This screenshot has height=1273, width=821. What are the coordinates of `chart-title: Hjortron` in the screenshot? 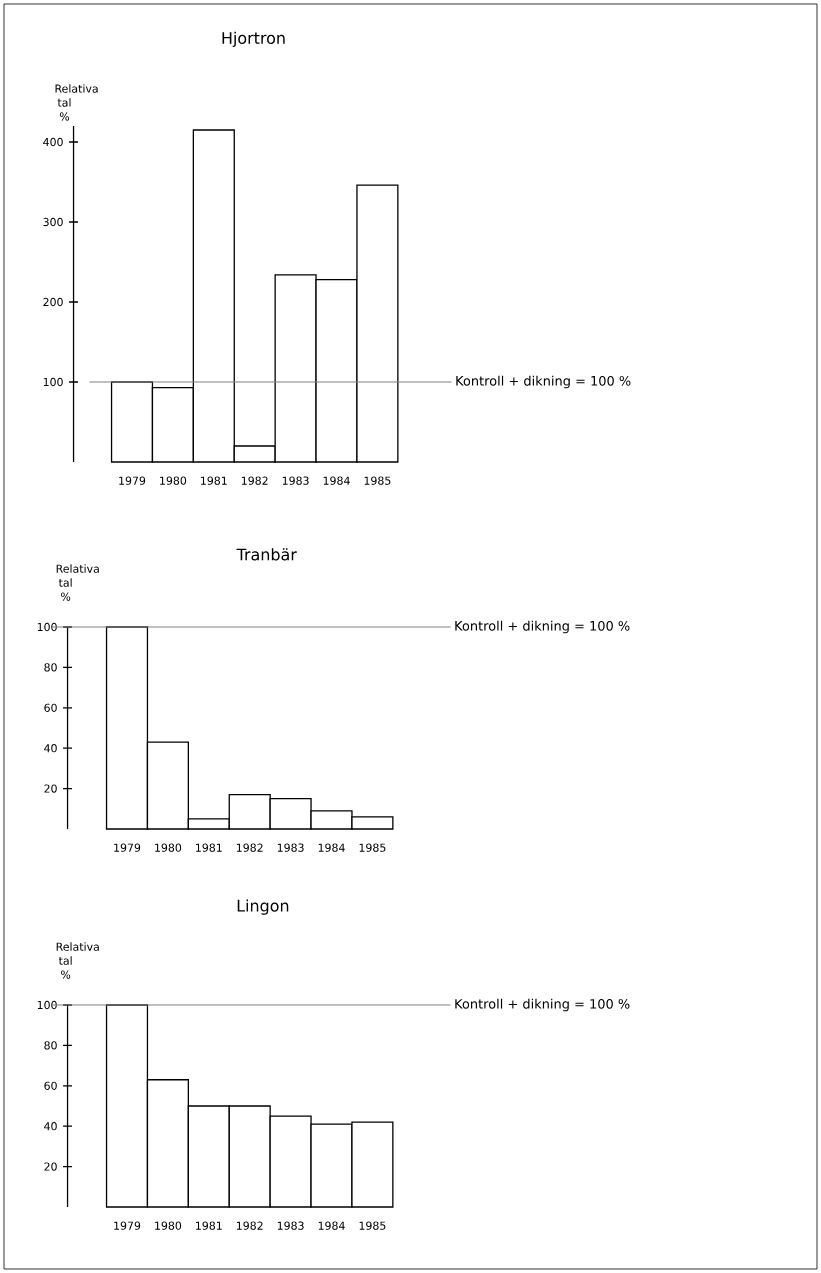 It's located at (253, 39).